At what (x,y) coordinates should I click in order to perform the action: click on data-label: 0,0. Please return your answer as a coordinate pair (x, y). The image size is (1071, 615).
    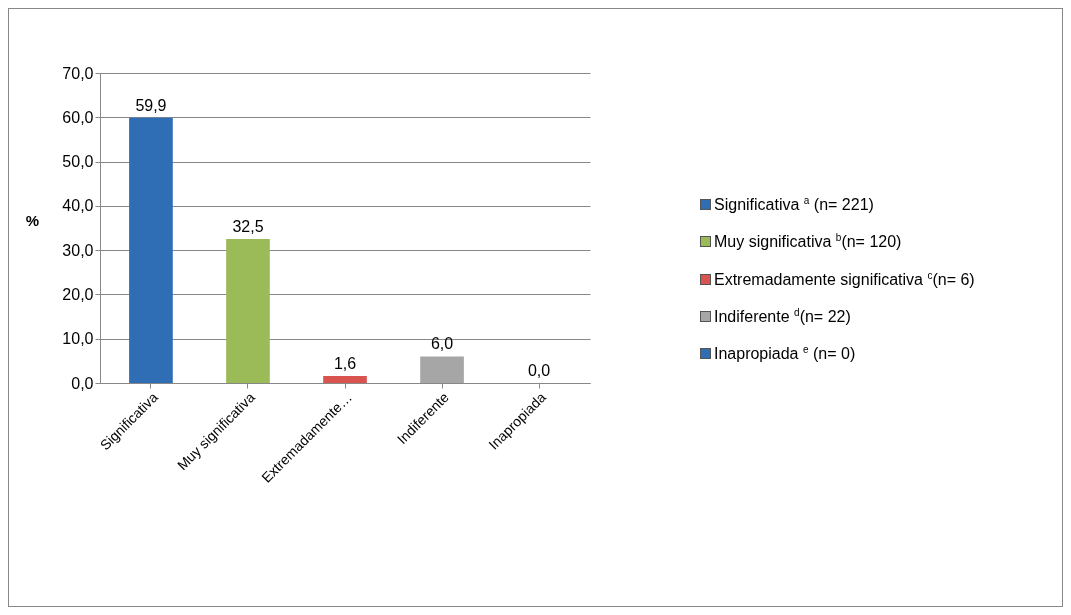
    Looking at the image, I should click on (539, 370).